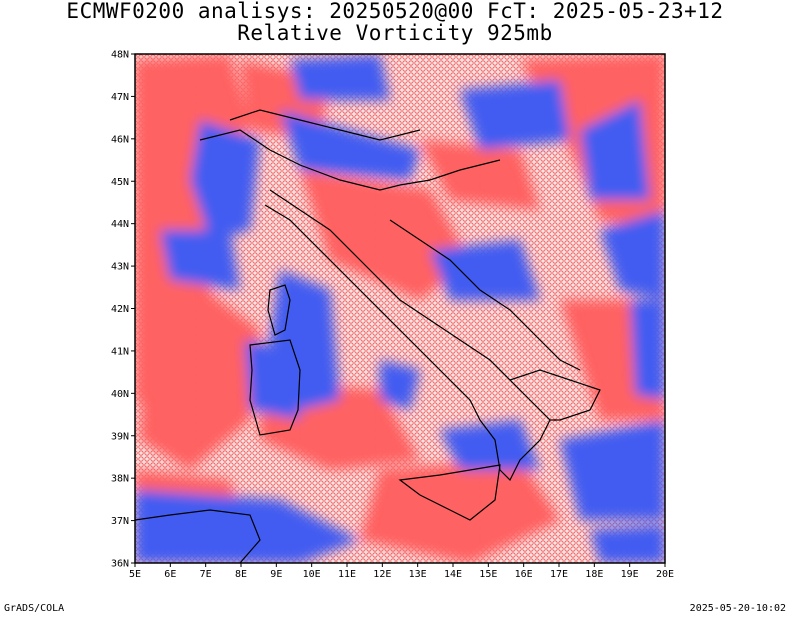  I want to click on x-tick-label: 12E, so click(382, 574).